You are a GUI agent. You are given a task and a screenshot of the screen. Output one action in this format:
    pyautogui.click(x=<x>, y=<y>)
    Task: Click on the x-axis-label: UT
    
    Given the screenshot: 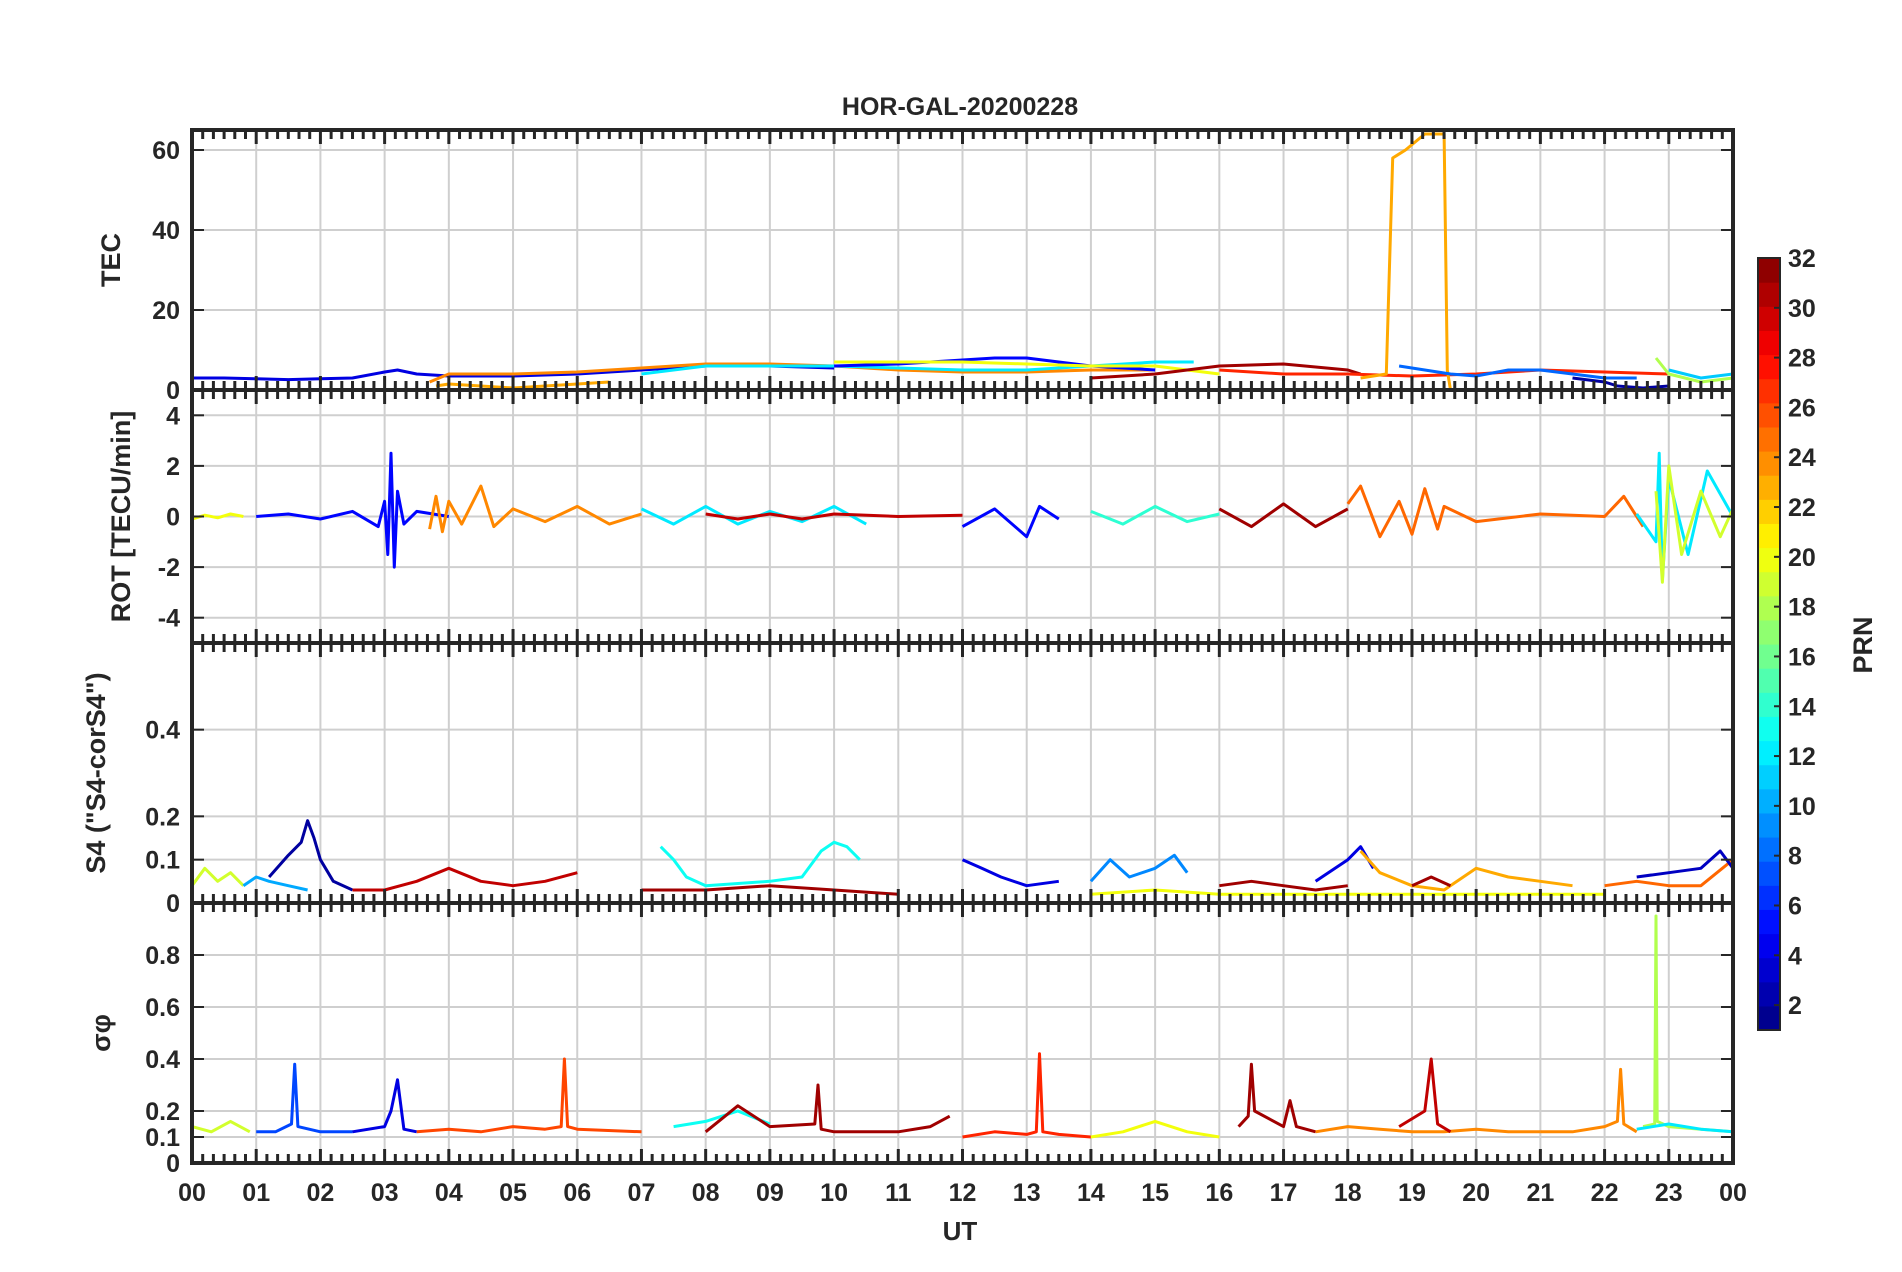 What is the action you would take?
    pyautogui.click(x=960, y=1231)
    